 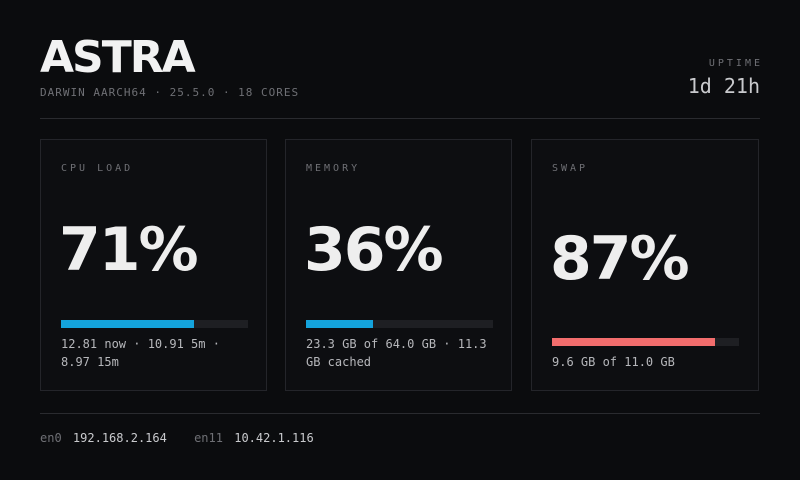 I want to click on brand-logo: ASTRA, so click(x=118, y=57).